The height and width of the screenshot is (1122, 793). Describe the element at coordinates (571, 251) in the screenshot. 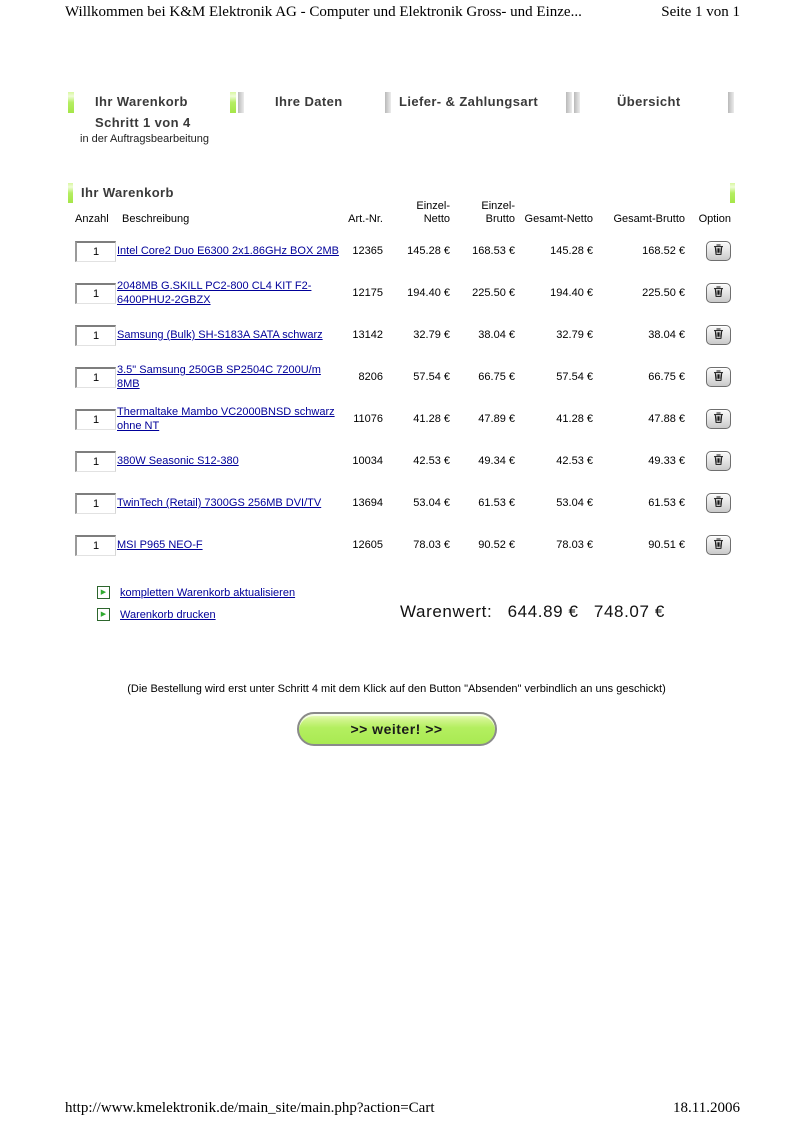

I see `gesamt-netto-cell: 145.28 €` at that location.